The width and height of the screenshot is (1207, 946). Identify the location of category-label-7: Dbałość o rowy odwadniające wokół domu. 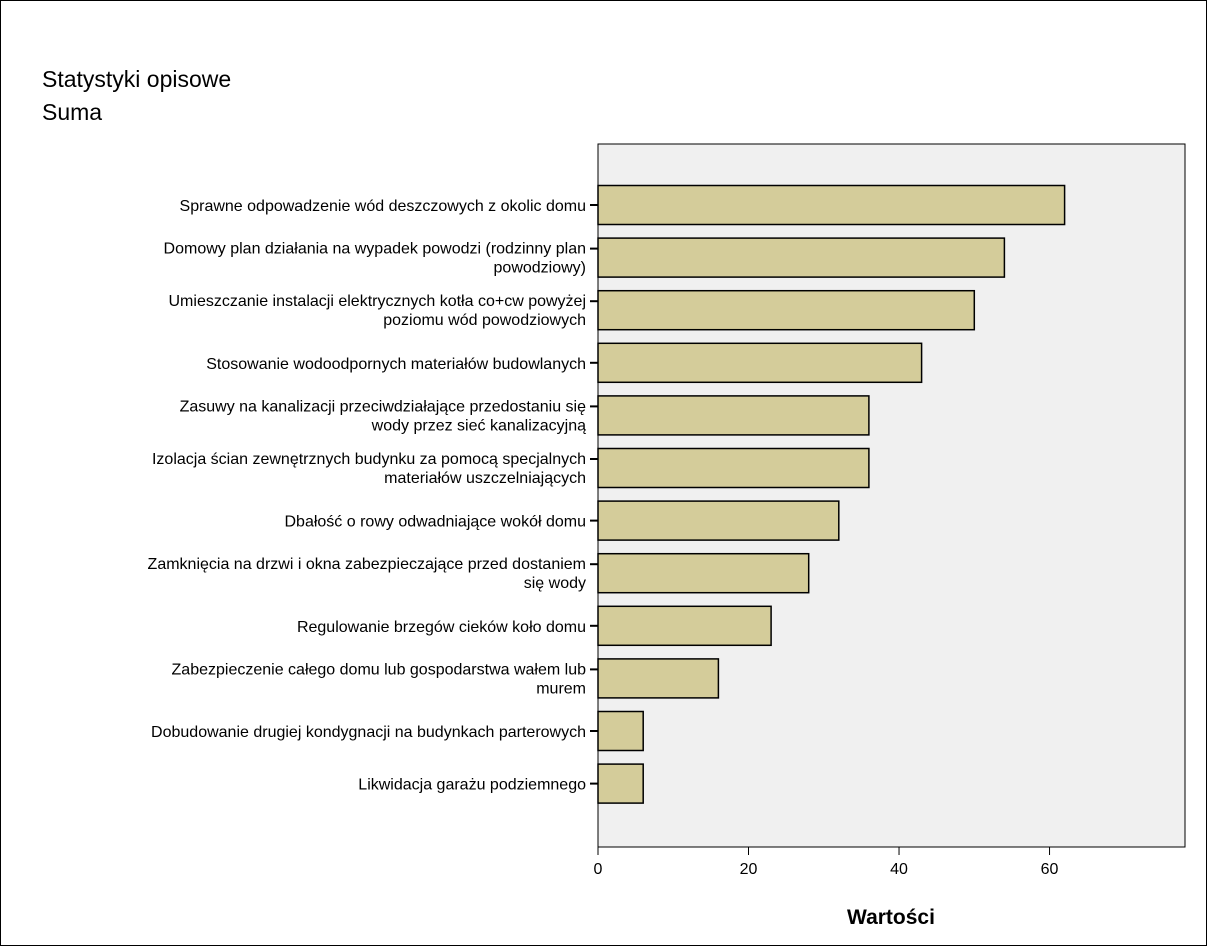
(436, 522).